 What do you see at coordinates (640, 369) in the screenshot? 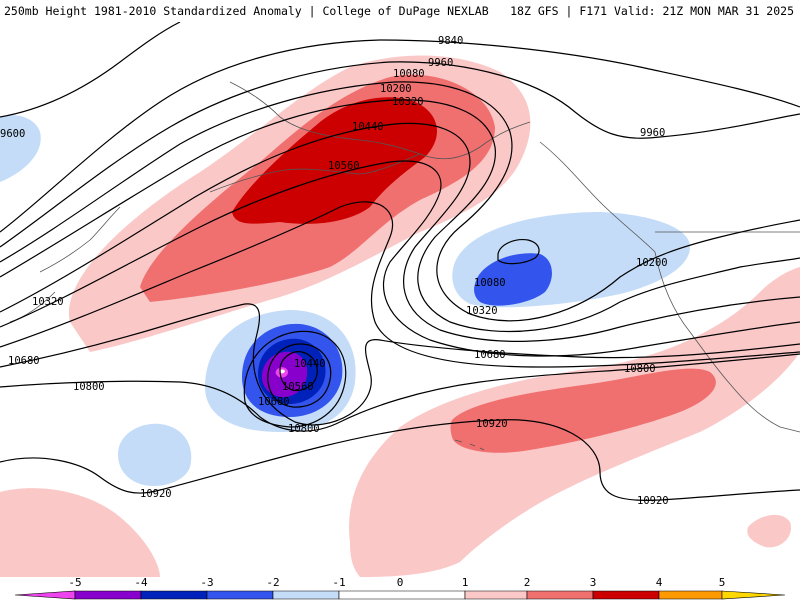
I see `label-10800-east: 10800` at bounding box center [640, 369].